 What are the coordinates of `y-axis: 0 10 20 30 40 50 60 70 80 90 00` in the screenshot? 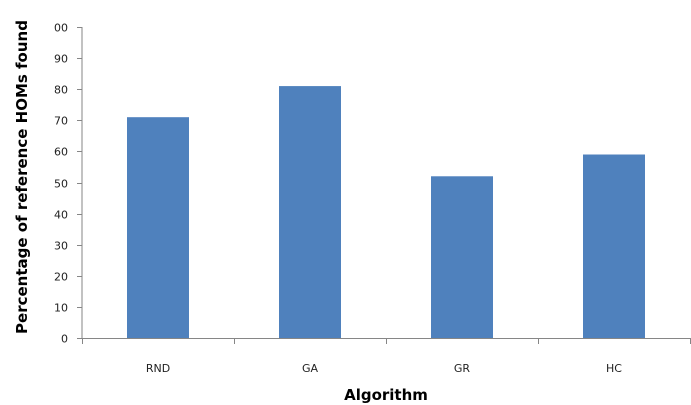 It's located at (68, 184).